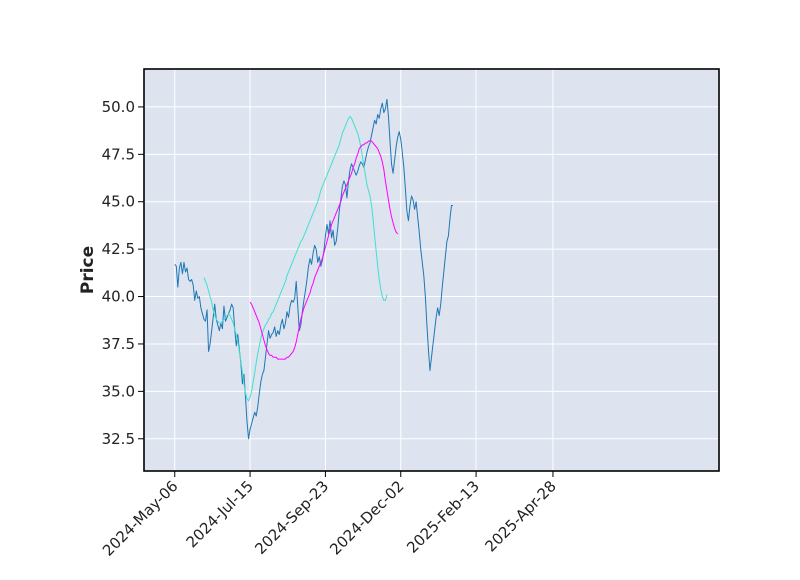 This screenshot has width=800, height=580. Describe the element at coordinates (118, 391) in the screenshot. I see `y-tick-label: 35.0` at that location.